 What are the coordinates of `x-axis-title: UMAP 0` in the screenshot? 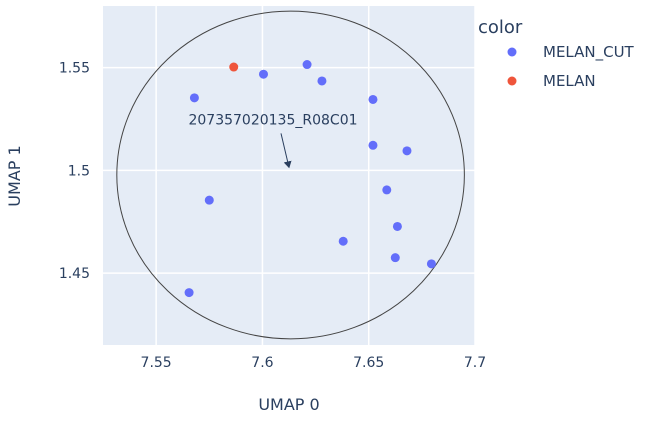 It's located at (288, 404).